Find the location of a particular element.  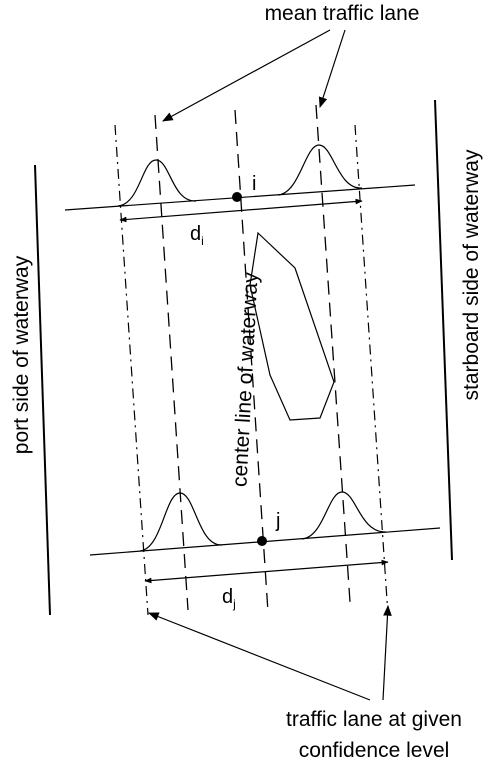

annotation: confidence level is located at coordinates (374, 750).